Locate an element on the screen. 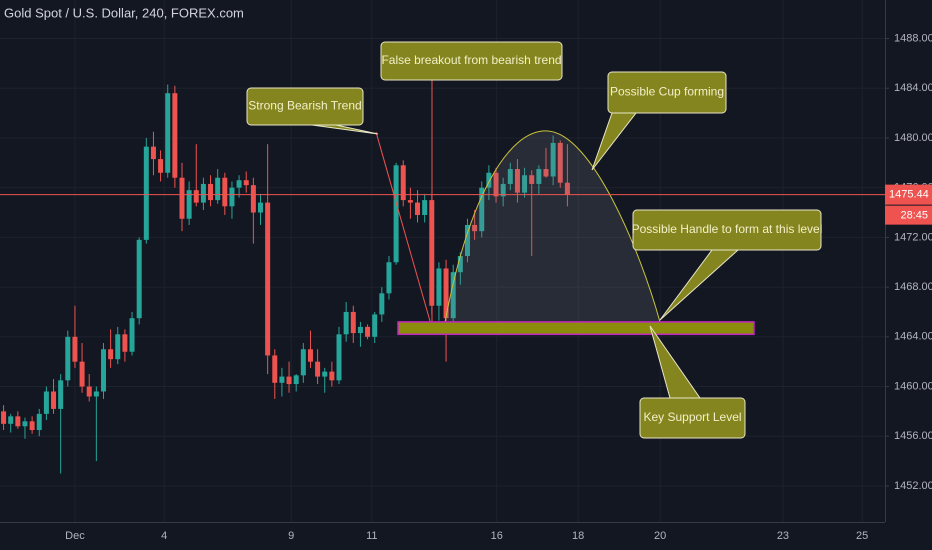 The image size is (932, 550). y-tick-label: 1484.00 is located at coordinates (913, 88).